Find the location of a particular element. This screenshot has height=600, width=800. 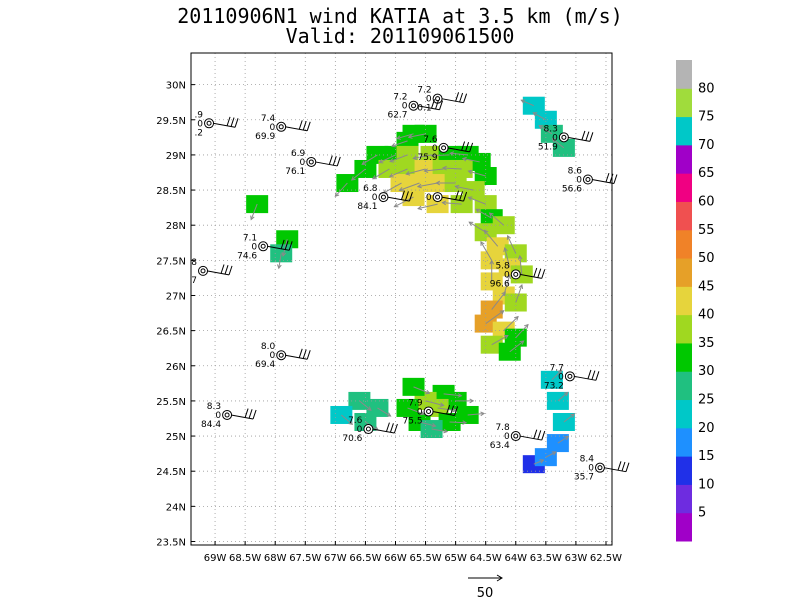

reference-vector: 50 is located at coordinates (485, 587).